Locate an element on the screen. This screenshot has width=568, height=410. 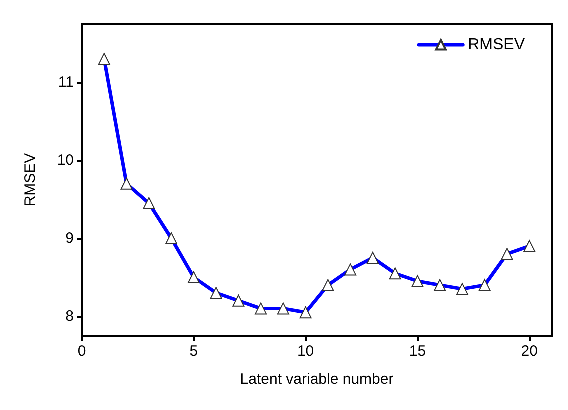
x-tick-label: 10 is located at coordinates (305, 351).